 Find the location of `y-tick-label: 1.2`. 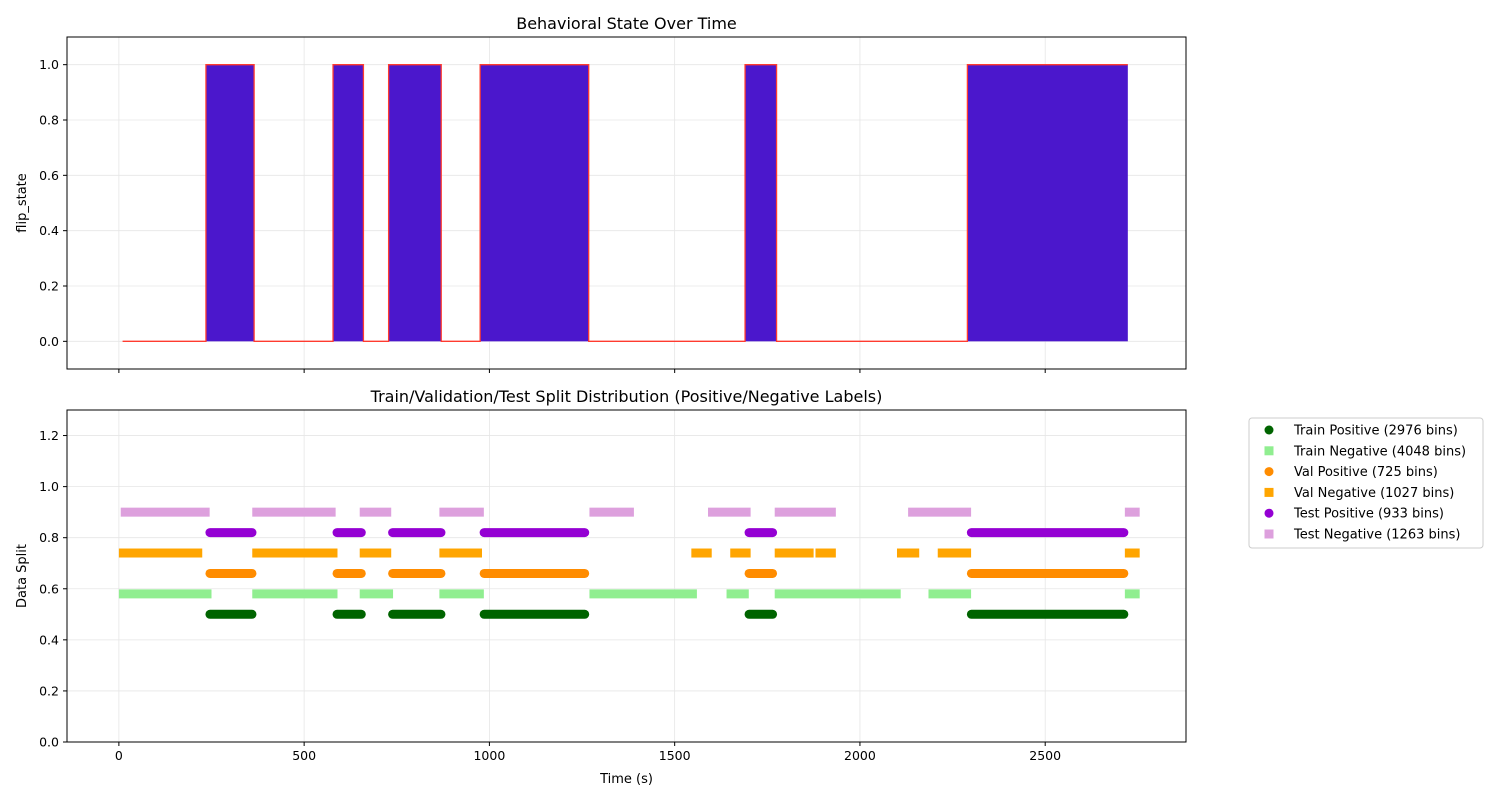

y-tick-label: 1.2 is located at coordinates (49, 435).